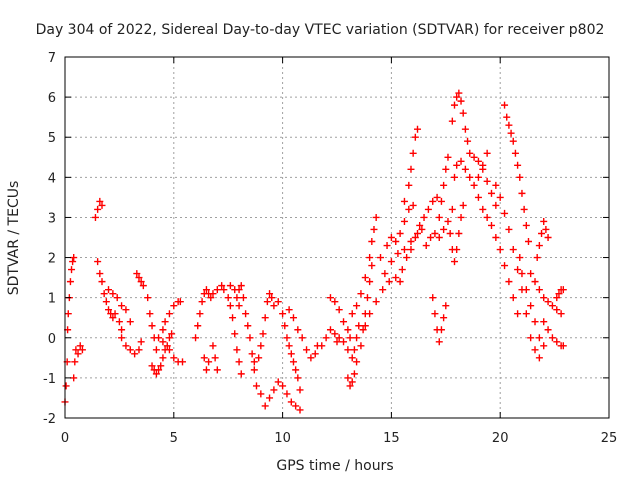 The height and width of the screenshot is (480, 640). I want to click on x-tick-label: 25, so click(609, 438).